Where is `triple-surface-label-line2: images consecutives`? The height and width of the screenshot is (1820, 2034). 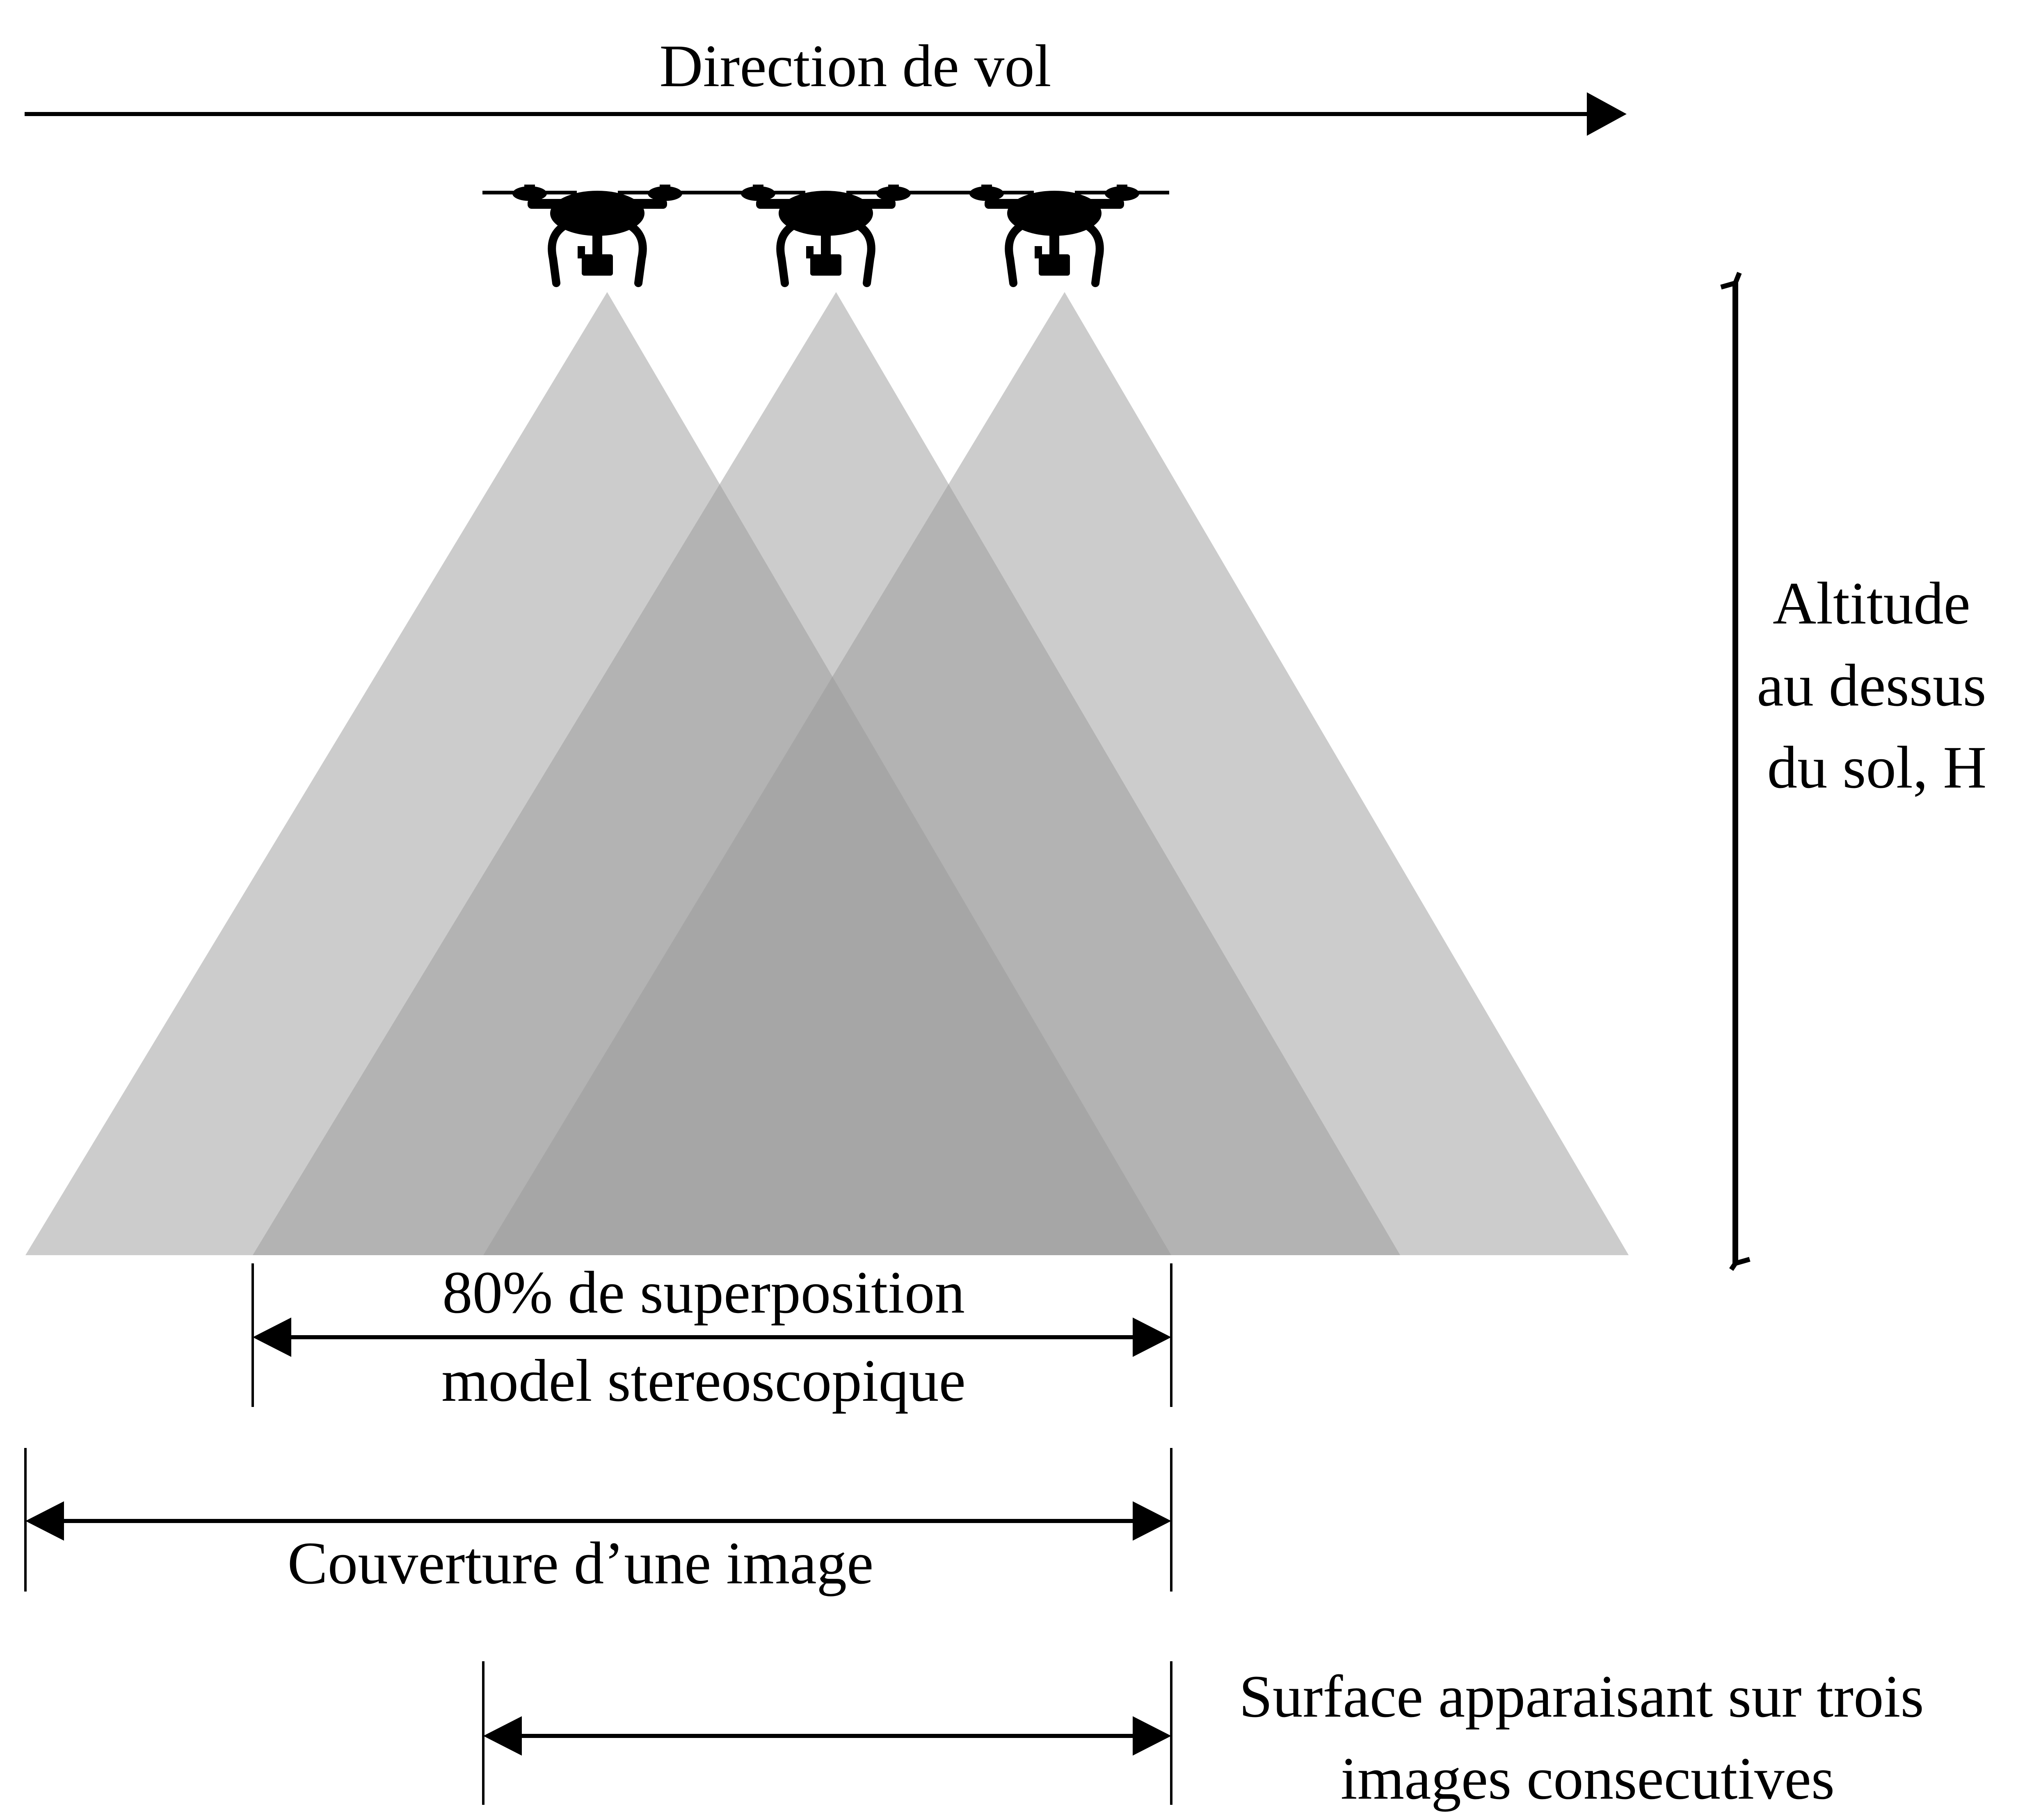 triple-surface-label-line2: images consecutives is located at coordinates (1588, 1779).